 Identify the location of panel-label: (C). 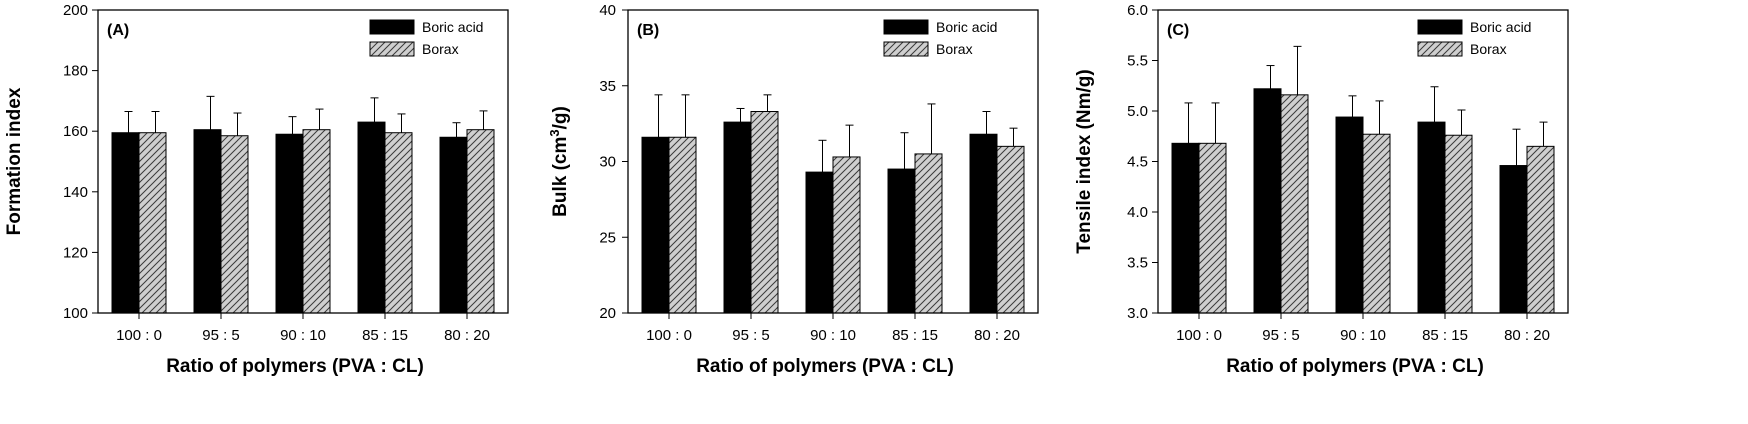
(1178, 30).